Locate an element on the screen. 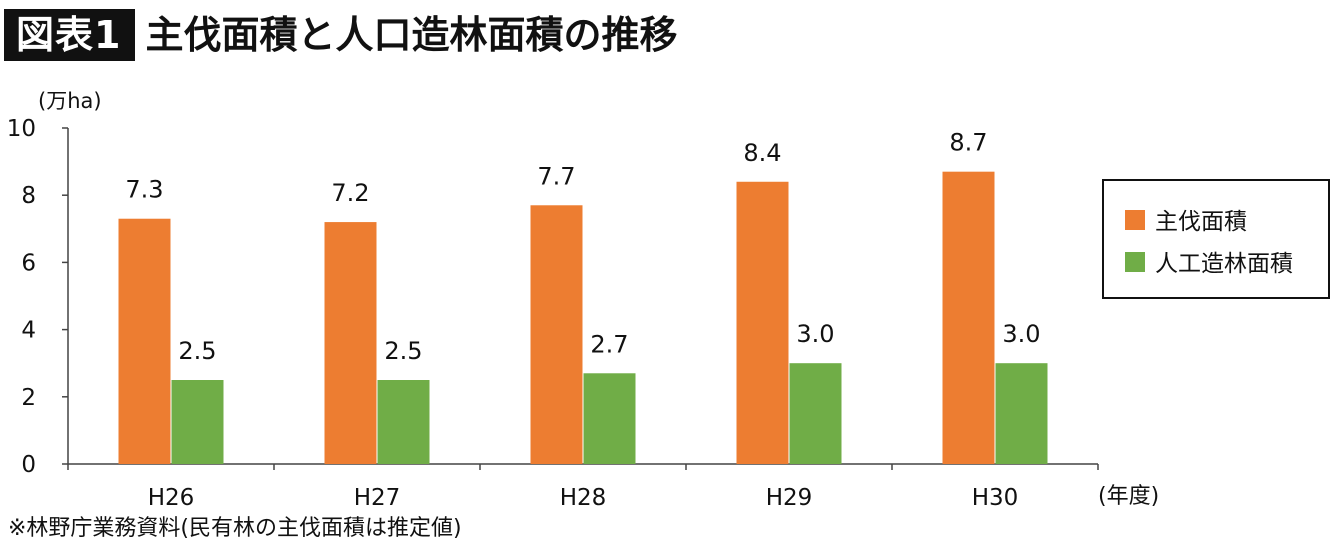 This screenshot has height=558, width=1340. y-tick-label: 2 is located at coordinates (28, 398).